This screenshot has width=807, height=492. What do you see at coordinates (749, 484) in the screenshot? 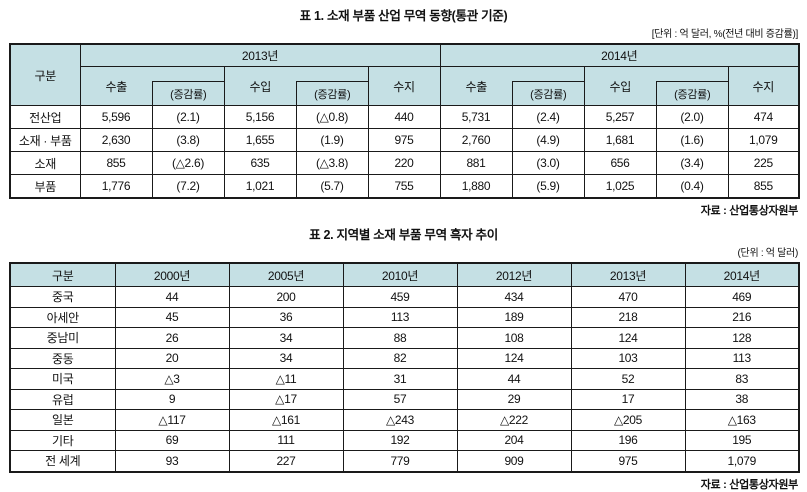
I see `table2-source: 자료 : 산업통상자원부` at bounding box center [749, 484].